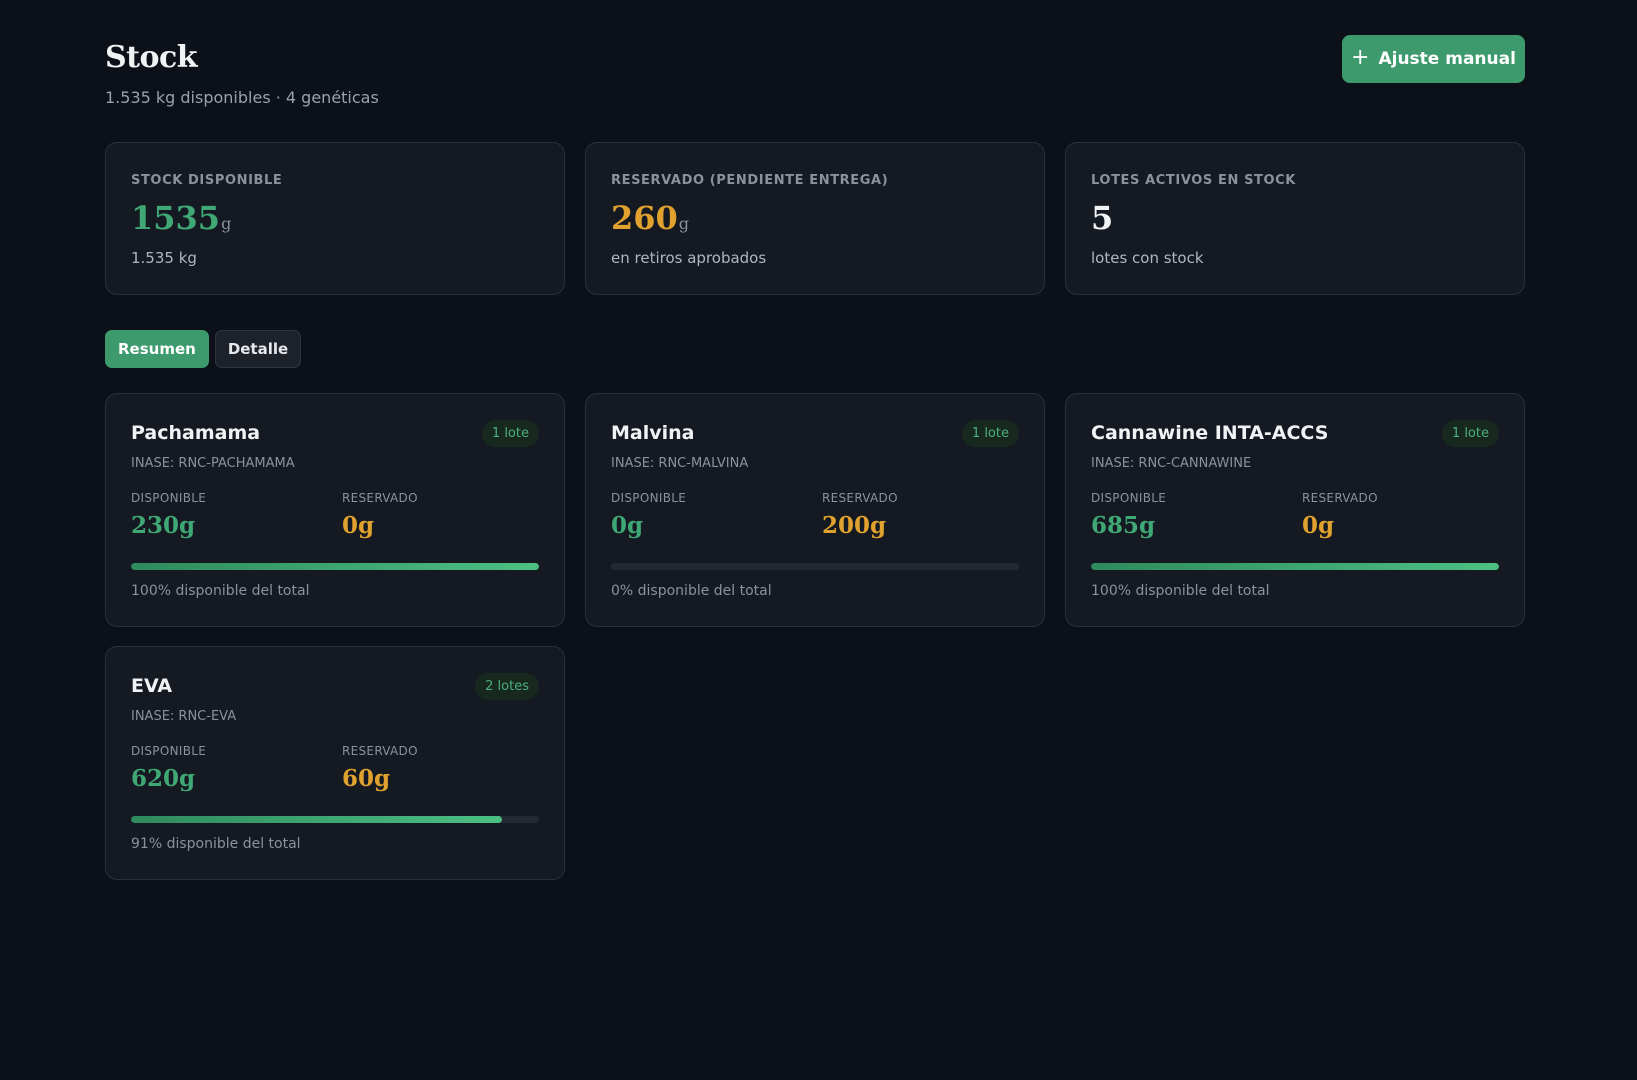 This screenshot has width=1637, height=1080. What do you see at coordinates (335, 218) in the screenshot?
I see `stat-card-disponible: STOCK DISPONIBLE 1535g 1.535 kg` at bounding box center [335, 218].